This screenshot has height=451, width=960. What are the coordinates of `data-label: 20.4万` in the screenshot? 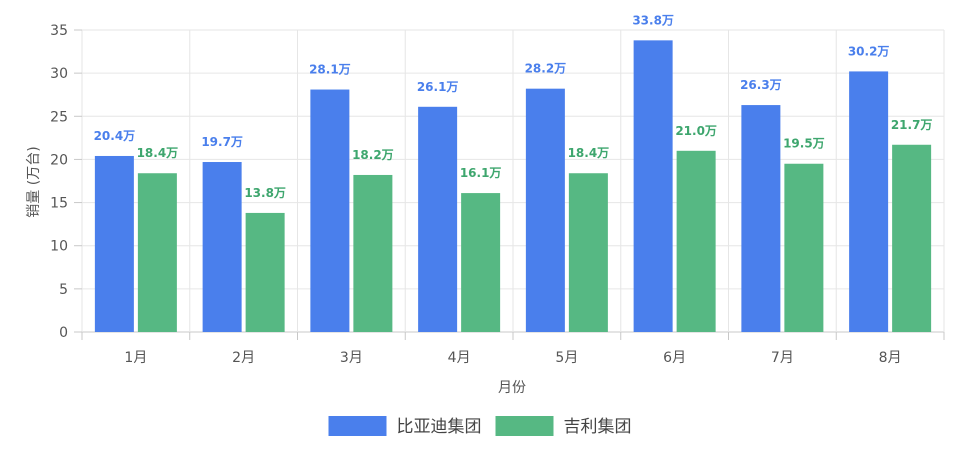 It's located at (115, 136).